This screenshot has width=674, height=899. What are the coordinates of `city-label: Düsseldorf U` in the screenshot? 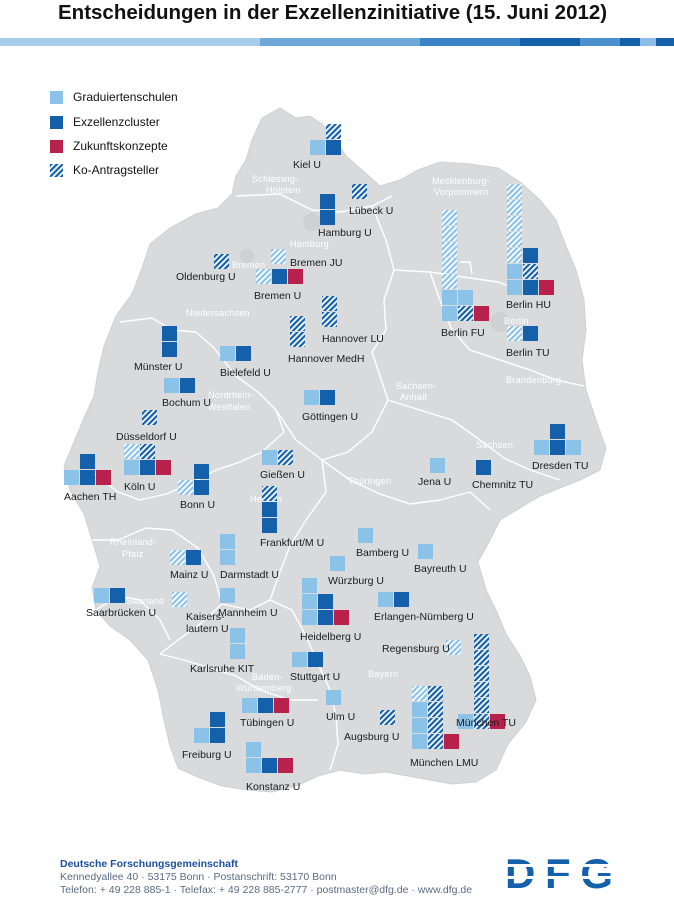 It's located at (146, 437).